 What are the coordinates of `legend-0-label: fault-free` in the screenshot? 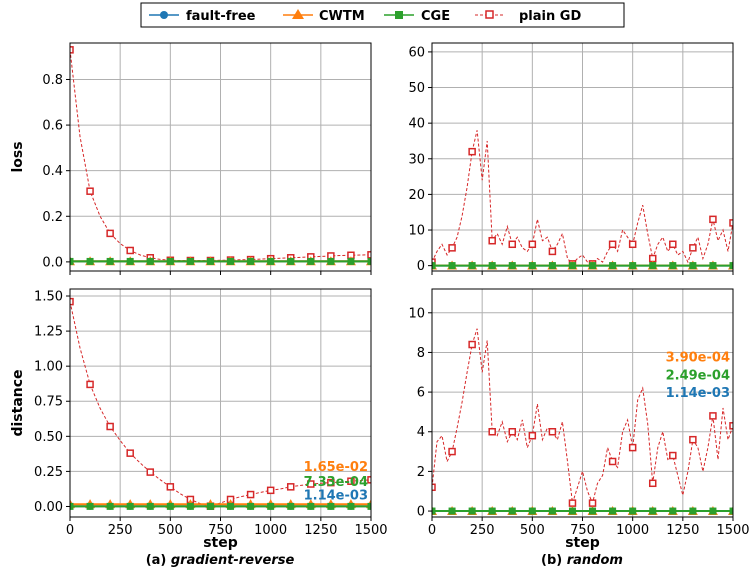 It's located at (221, 16).